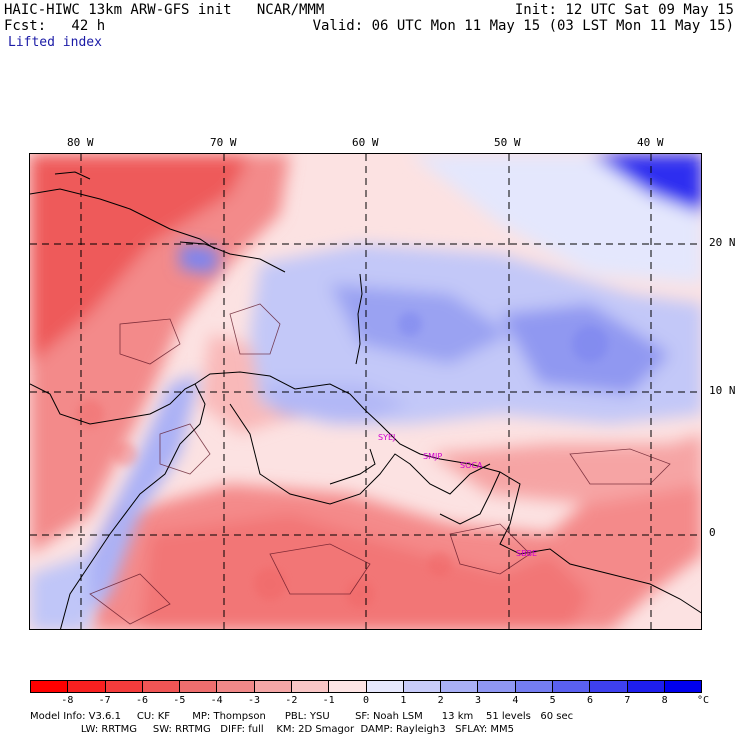 This screenshot has width=740, height=740. What do you see at coordinates (664, 700) in the screenshot?
I see `color-bar-tick-label: 8` at bounding box center [664, 700].